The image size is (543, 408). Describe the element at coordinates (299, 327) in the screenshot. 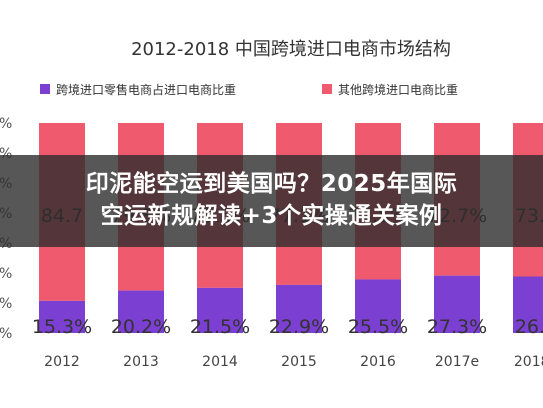

I see `data-label-retail-2015: 22.9%` at that location.